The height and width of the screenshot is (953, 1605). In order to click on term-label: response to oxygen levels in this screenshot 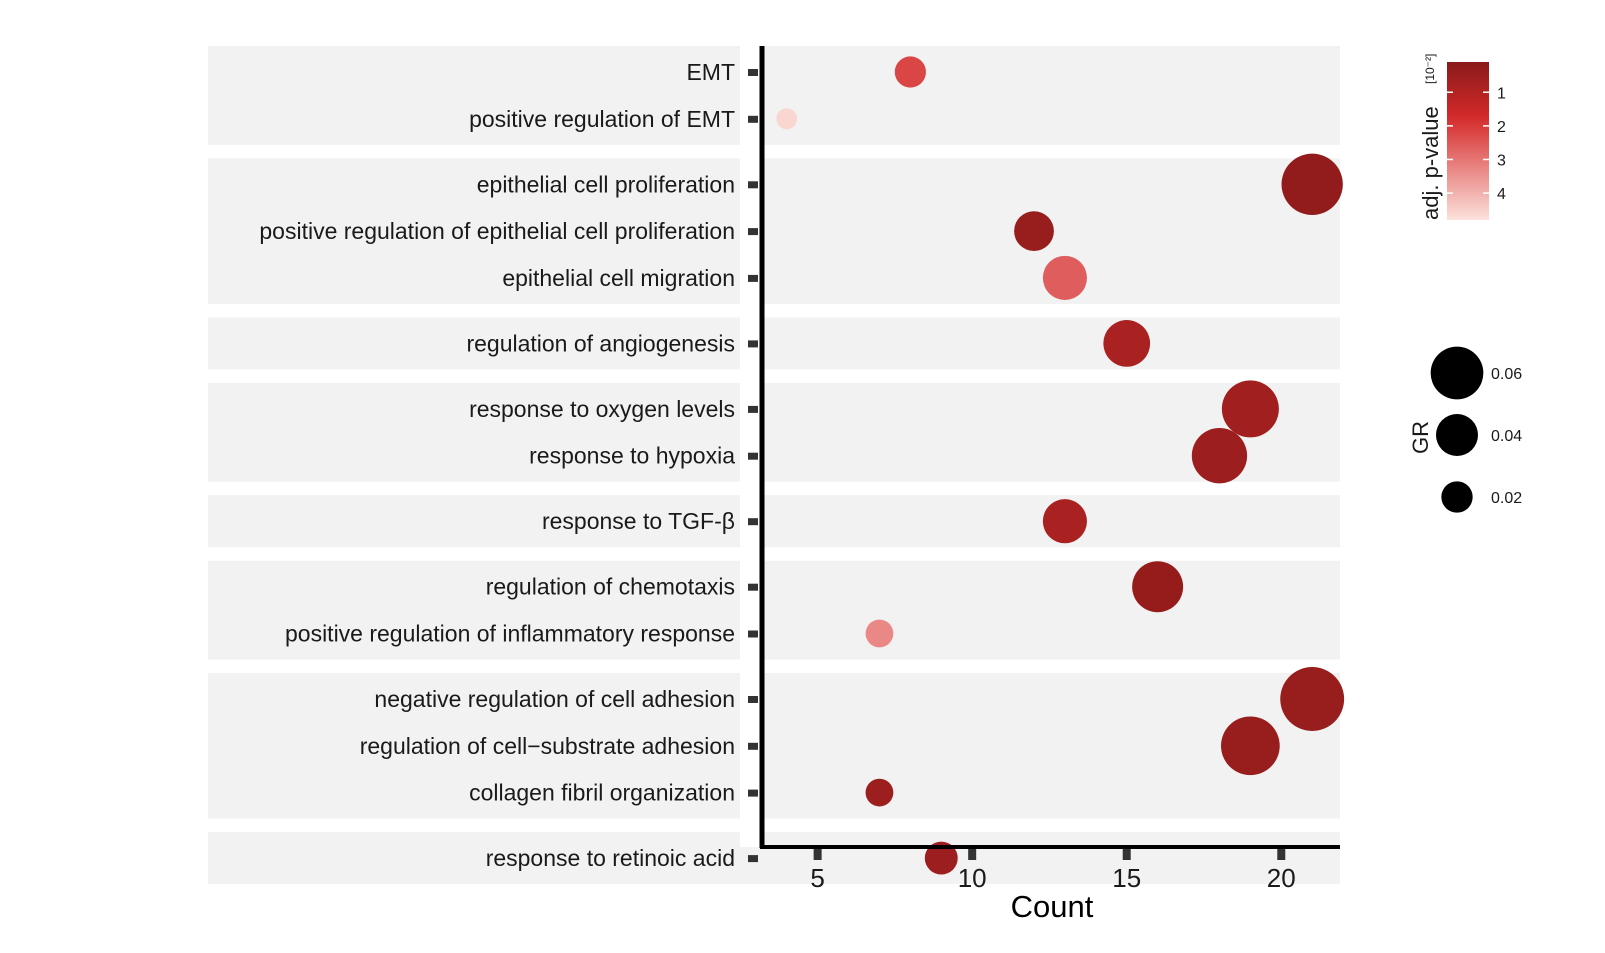, I will do `click(602, 409)`.